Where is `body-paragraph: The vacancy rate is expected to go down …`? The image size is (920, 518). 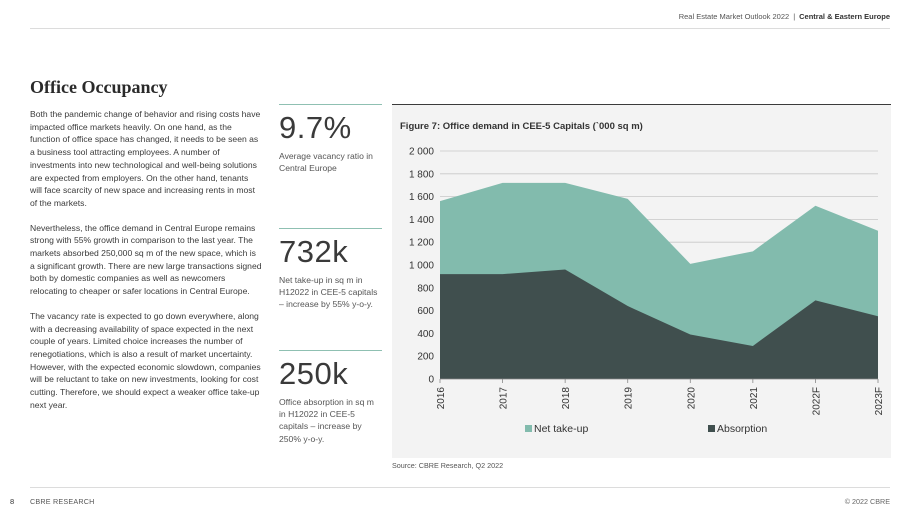
body-paragraph: The vacancy rate is expected to go down … is located at coordinates (145, 360).